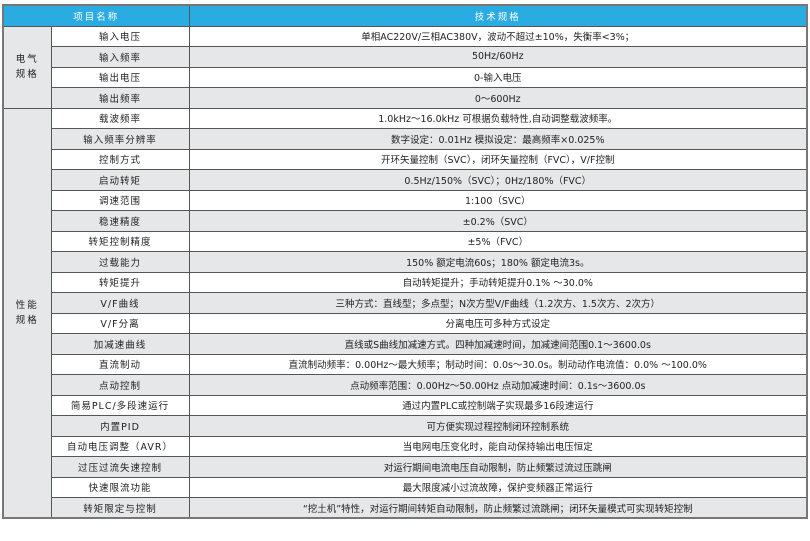 This screenshot has width=810, height=541. Describe the element at coordinates (120, 282) in the screenshot. I see `item-name: 转矩提升` at that location.